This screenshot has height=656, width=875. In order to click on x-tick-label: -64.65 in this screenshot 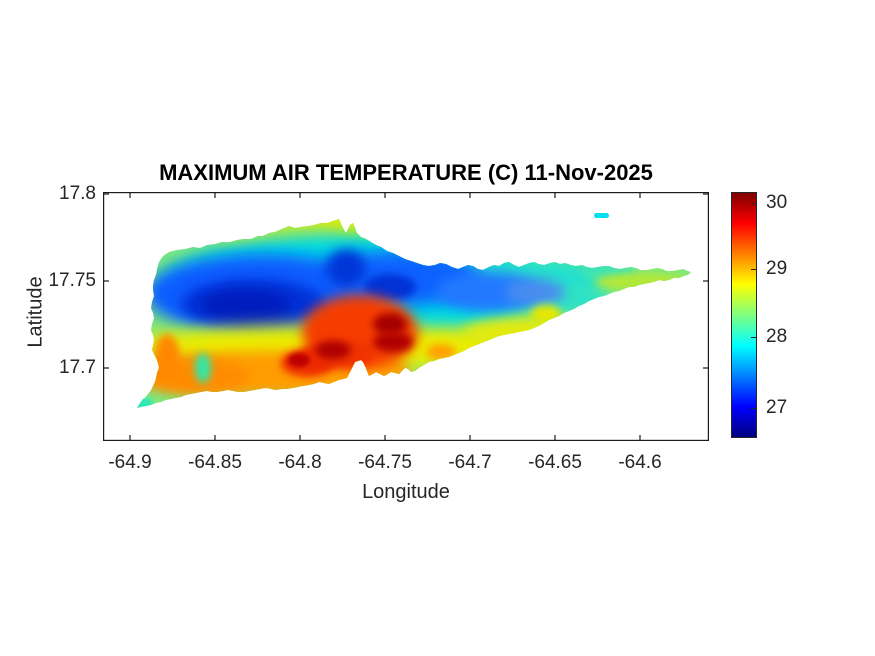, I will do `click(555, 462)`.